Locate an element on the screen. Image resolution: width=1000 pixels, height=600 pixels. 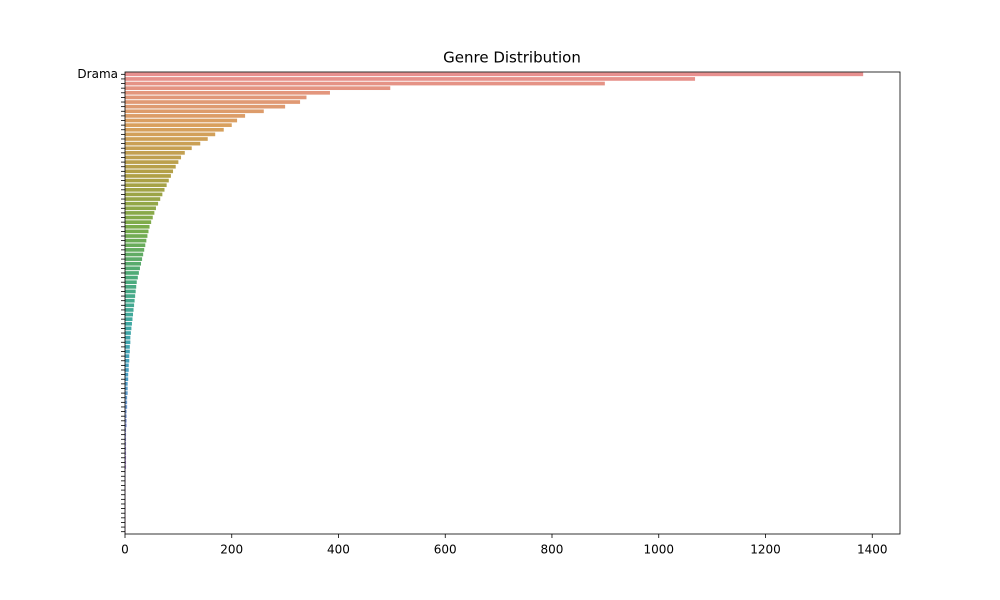
x-tick-label: 200 is located at coordinates (231, 550).